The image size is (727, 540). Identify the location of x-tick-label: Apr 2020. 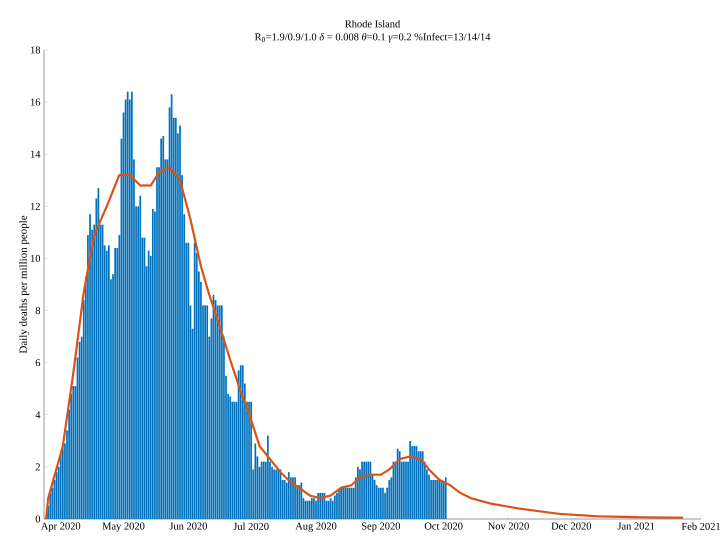
(60, 527).